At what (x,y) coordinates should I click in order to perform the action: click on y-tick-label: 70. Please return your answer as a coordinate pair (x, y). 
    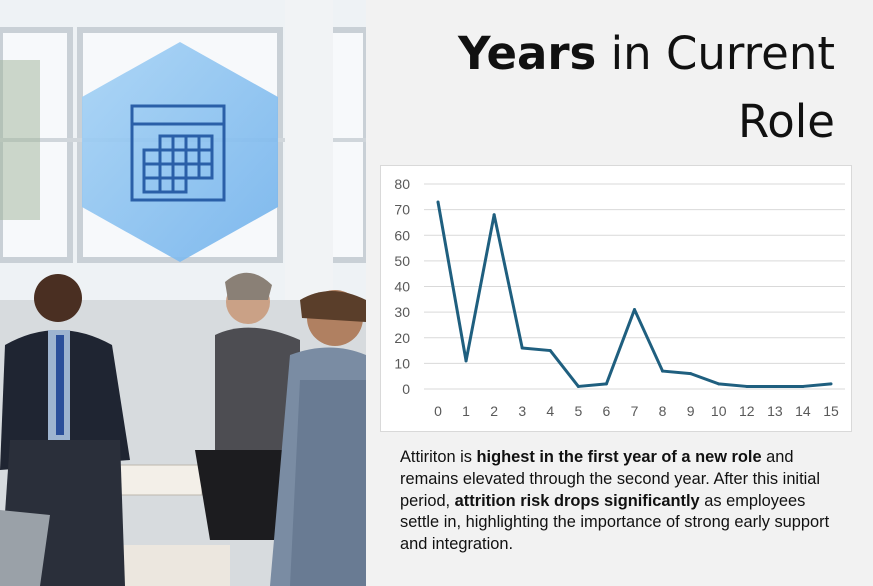
    Looking at the image, I should click on (402, 210).